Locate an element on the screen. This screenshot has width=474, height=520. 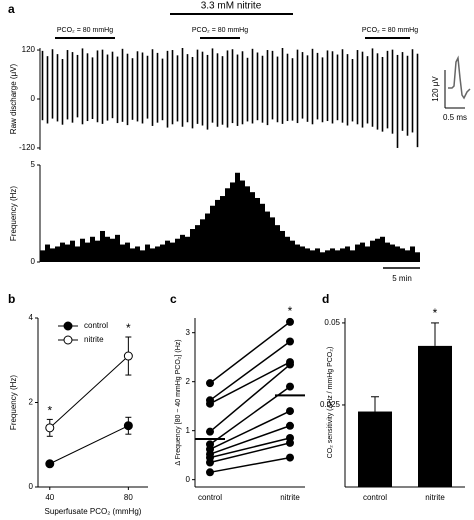
scale-label: 5 min is located at coordinates (402, 278).